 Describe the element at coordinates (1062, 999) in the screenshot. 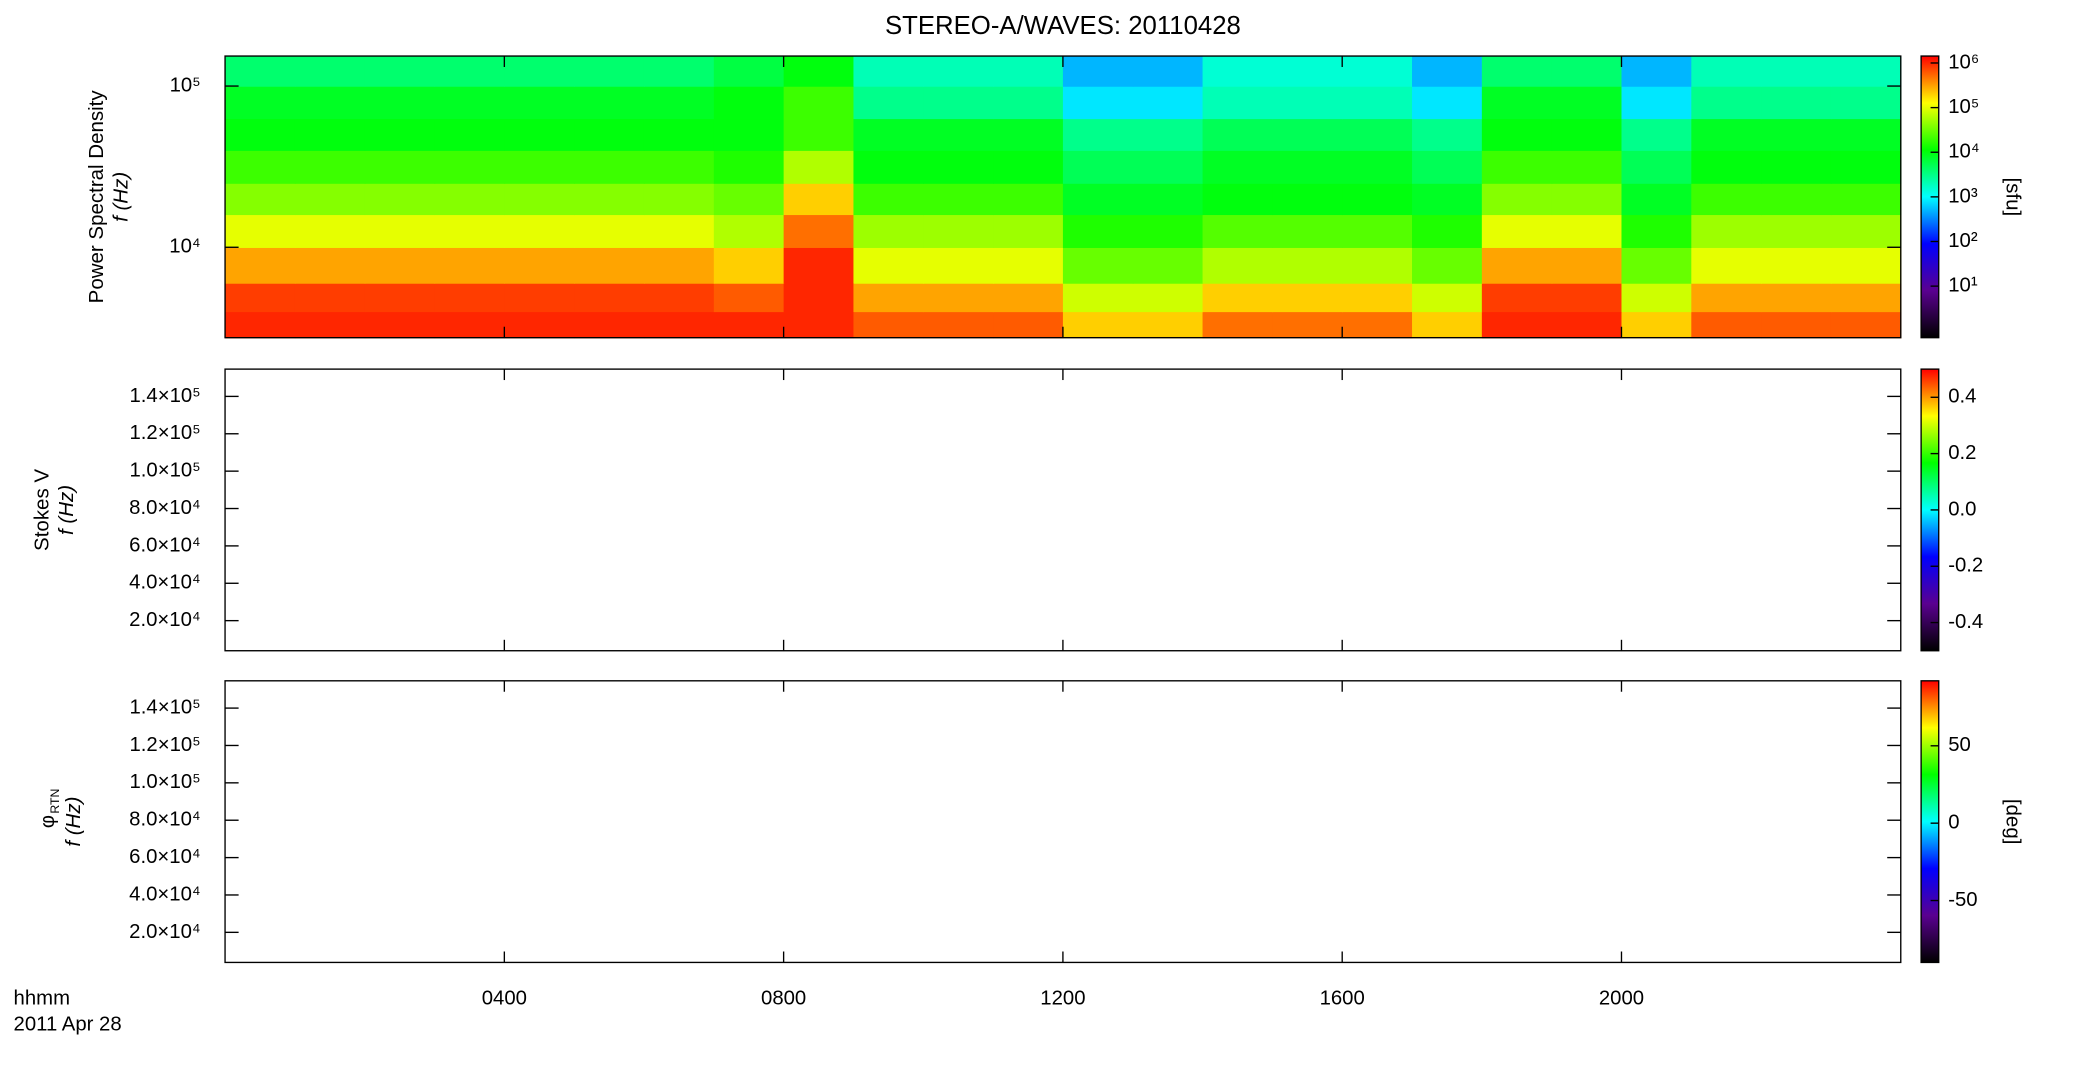

I see `x-tick-label: 1200` at that location.